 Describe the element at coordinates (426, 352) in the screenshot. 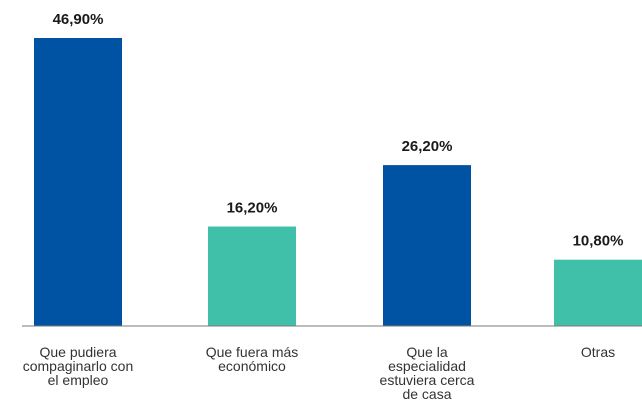

I see `category-label-3-line-1: Que la` at that location.